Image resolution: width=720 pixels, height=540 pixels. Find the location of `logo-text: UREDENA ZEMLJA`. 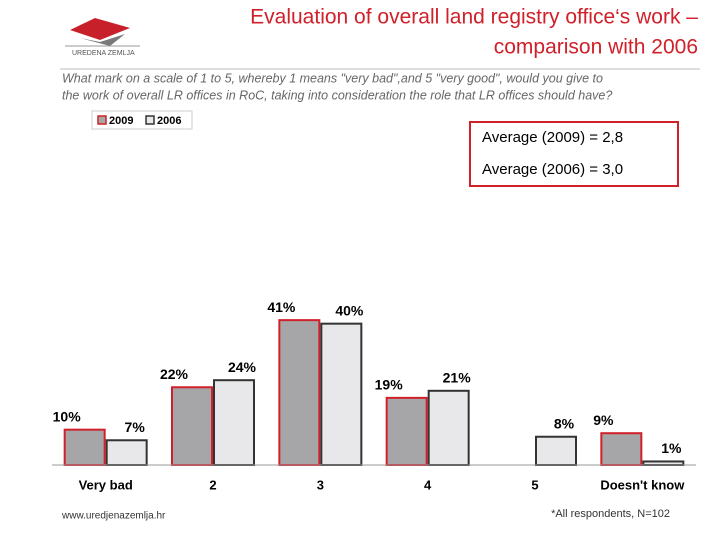

logo-text: UREDENA ZEMLJA is located at coordinates (103, 53).